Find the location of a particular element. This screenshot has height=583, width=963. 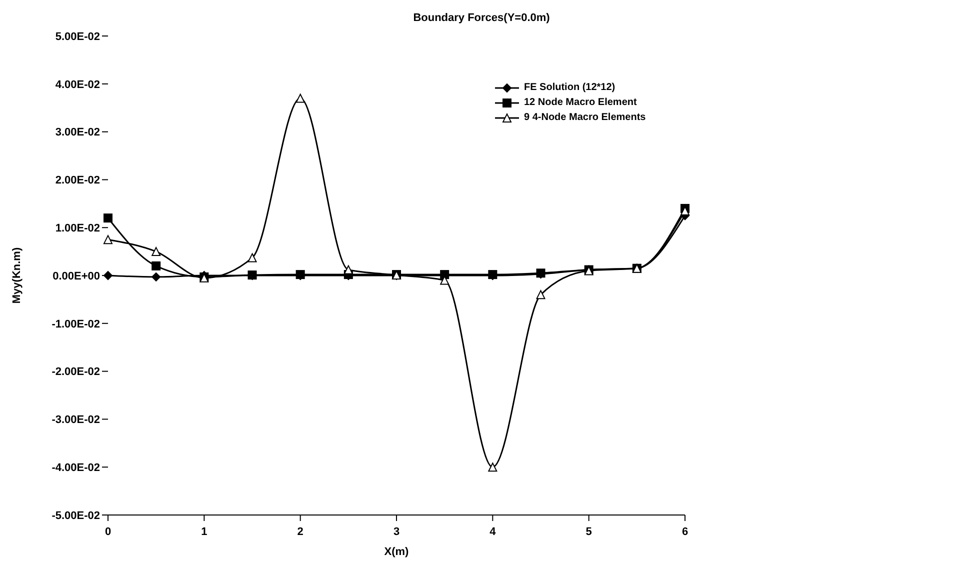

chart-title: Boundary Forces(Y=0.0m) is located at coordinates (481, 19).